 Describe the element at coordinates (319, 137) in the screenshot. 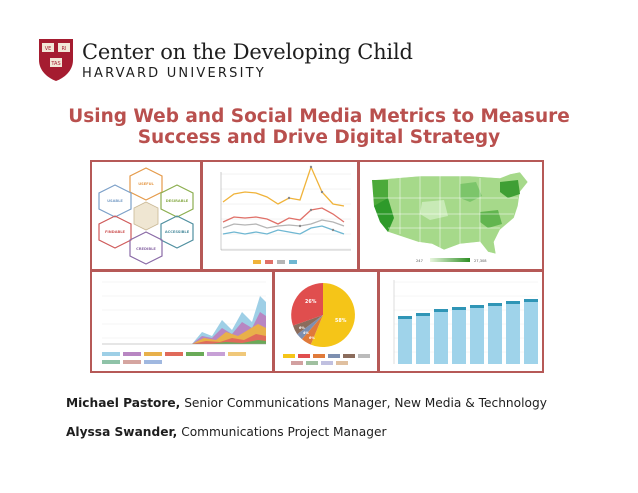

I see `slide-title-line-2: Success and Drive Digital Strategy` at that location.